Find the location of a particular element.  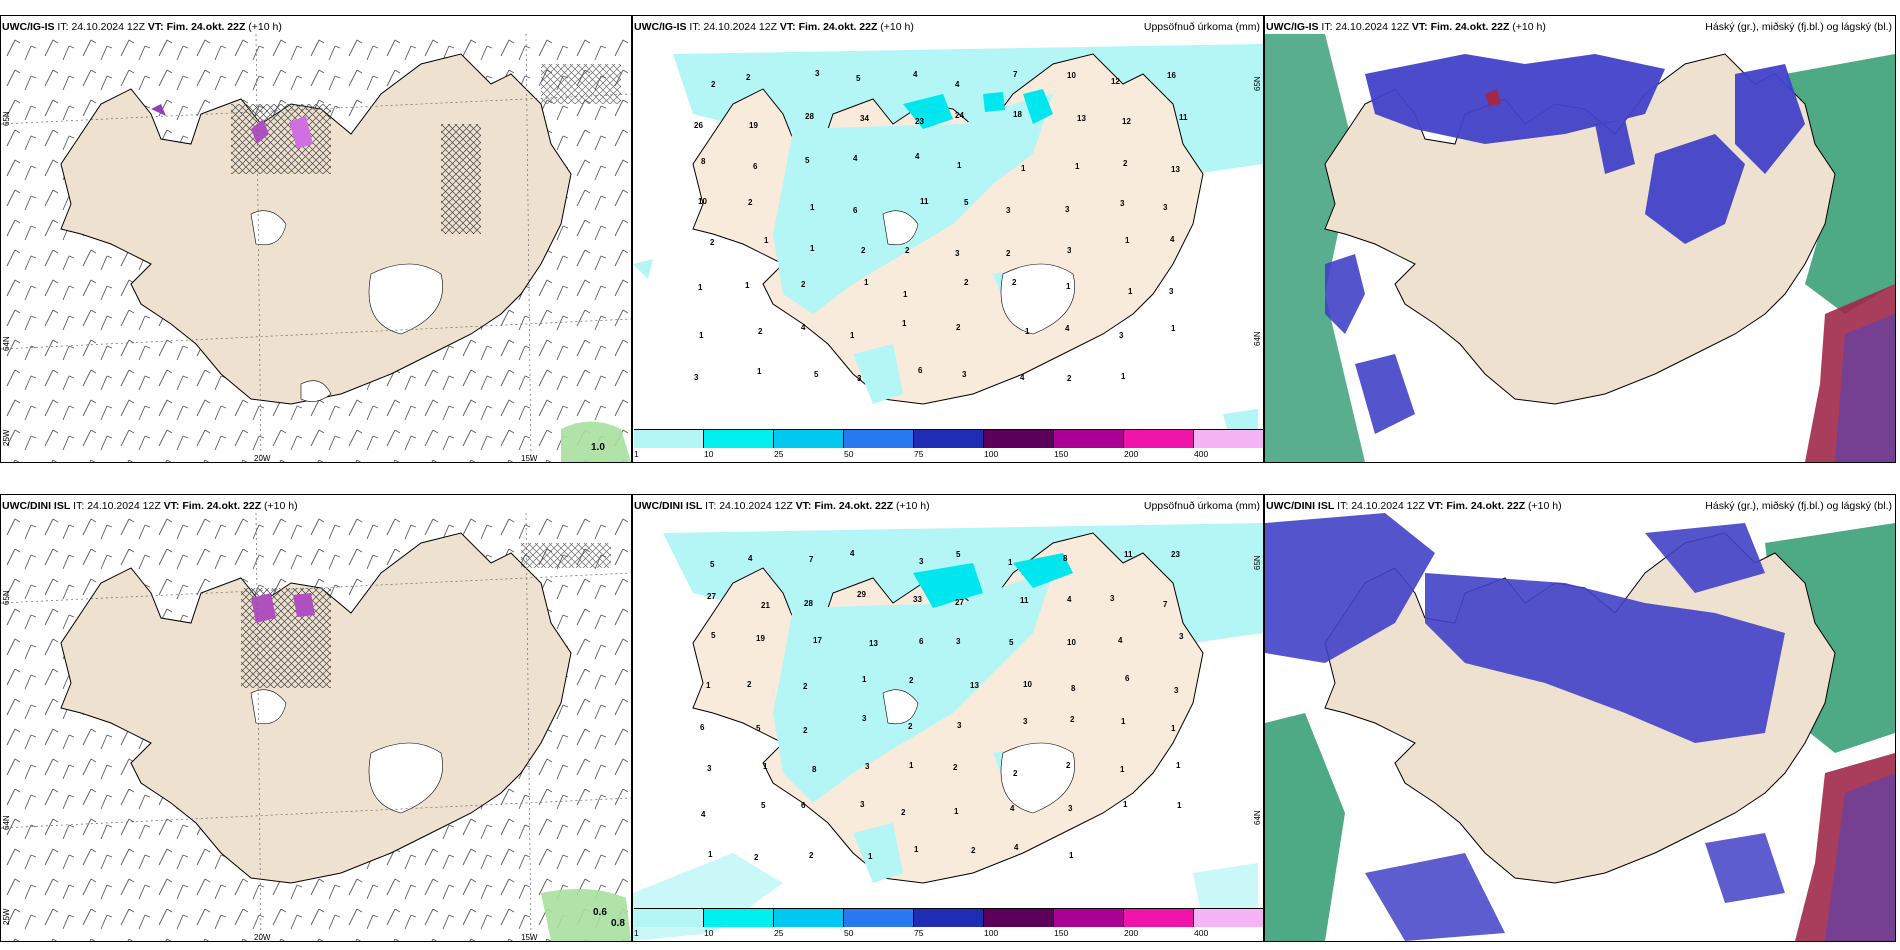

precip-value: 7 is located at coordinates (1015, 74).